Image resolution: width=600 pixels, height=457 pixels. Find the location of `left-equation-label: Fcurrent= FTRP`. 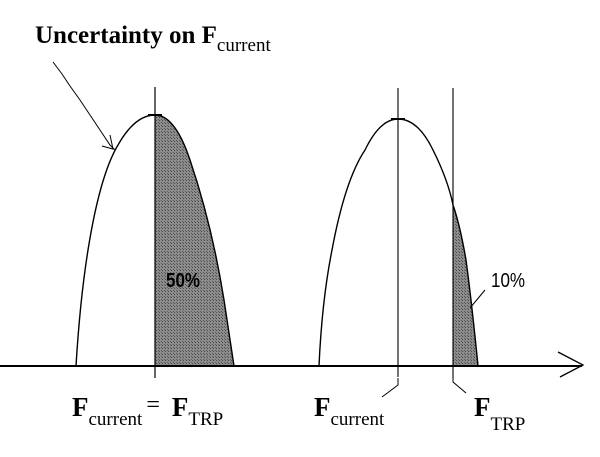

left-equation-label: Fcurrent= FTRP is located at coordinates (147, 411).